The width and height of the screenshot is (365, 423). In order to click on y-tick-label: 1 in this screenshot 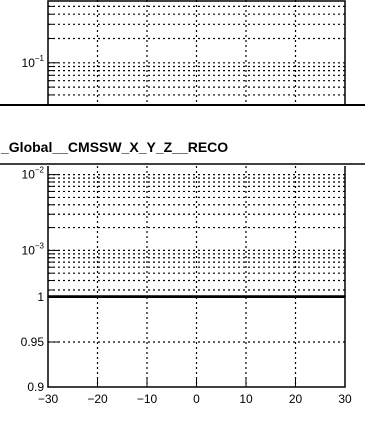, I will do `click(40, 297)`.